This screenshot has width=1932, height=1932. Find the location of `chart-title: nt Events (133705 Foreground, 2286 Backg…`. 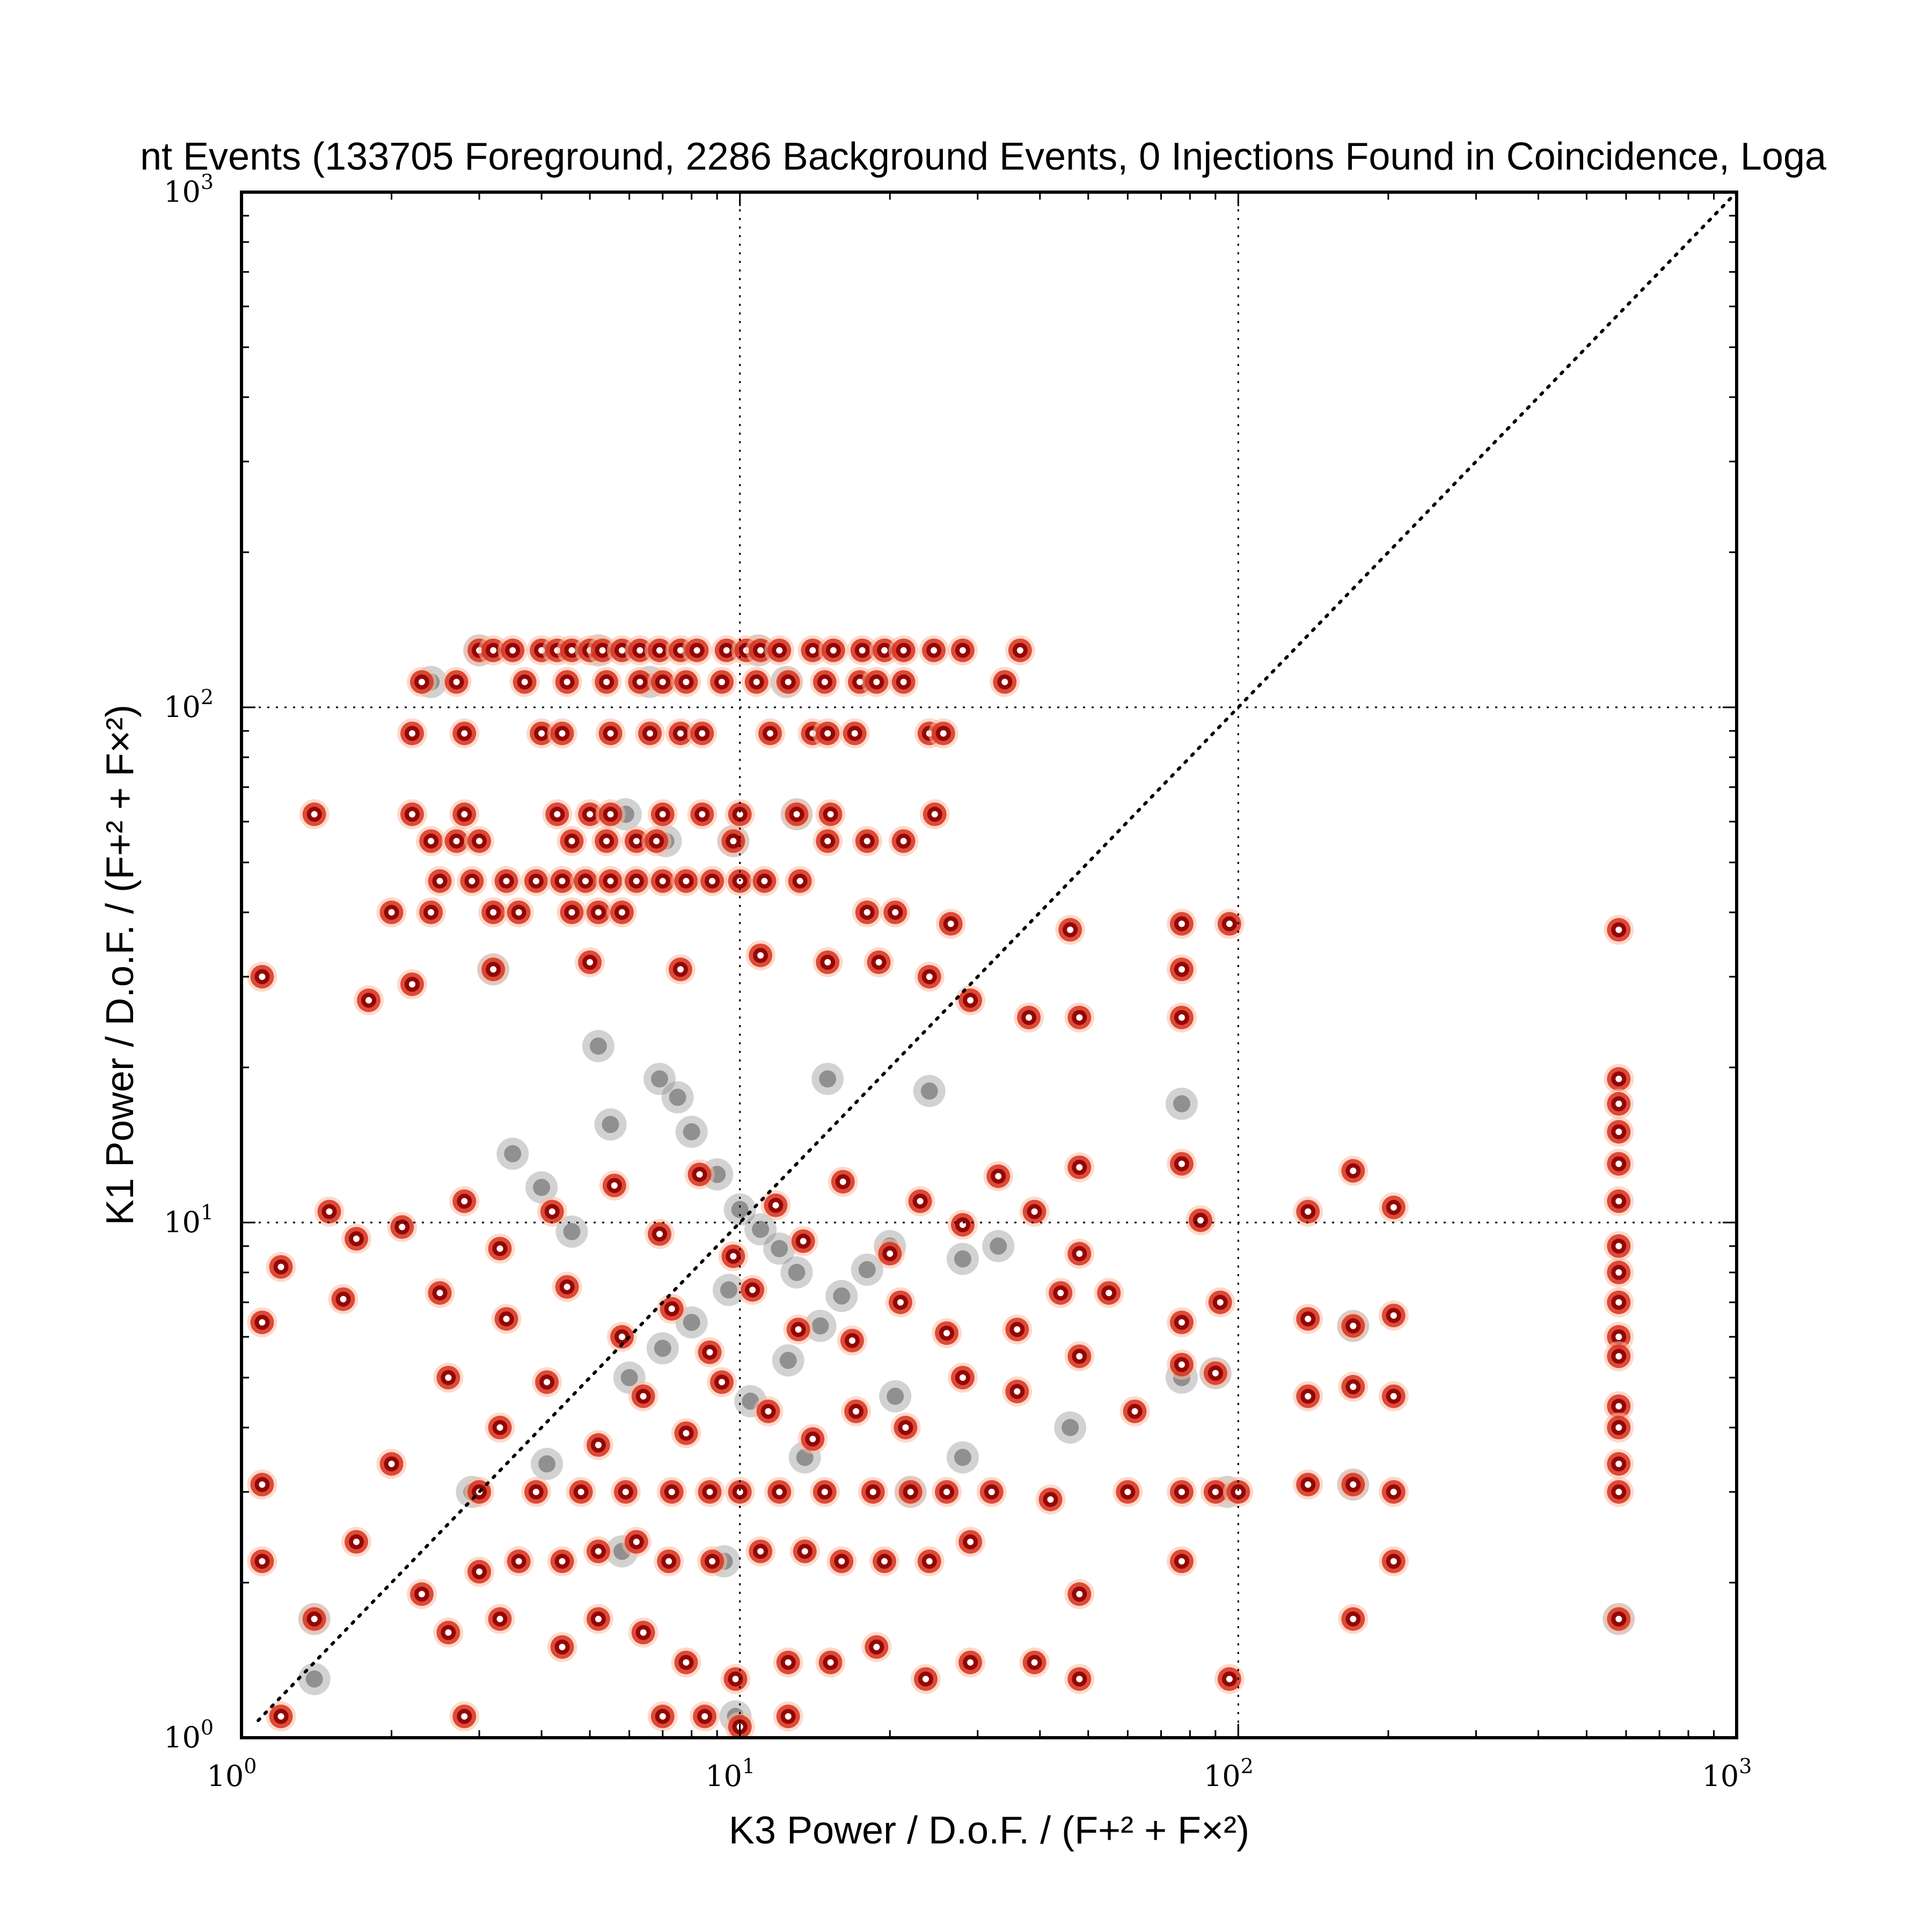

chart-title: nt Events (133705 Foreground, 2286 Backg… is located at coordinates (983, 156).